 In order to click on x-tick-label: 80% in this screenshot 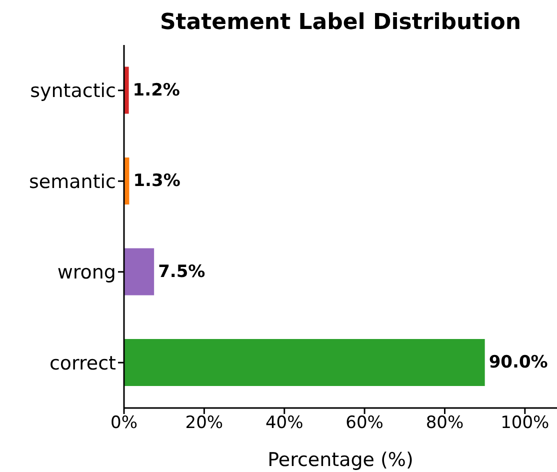, I will do `click(445, 423)`.